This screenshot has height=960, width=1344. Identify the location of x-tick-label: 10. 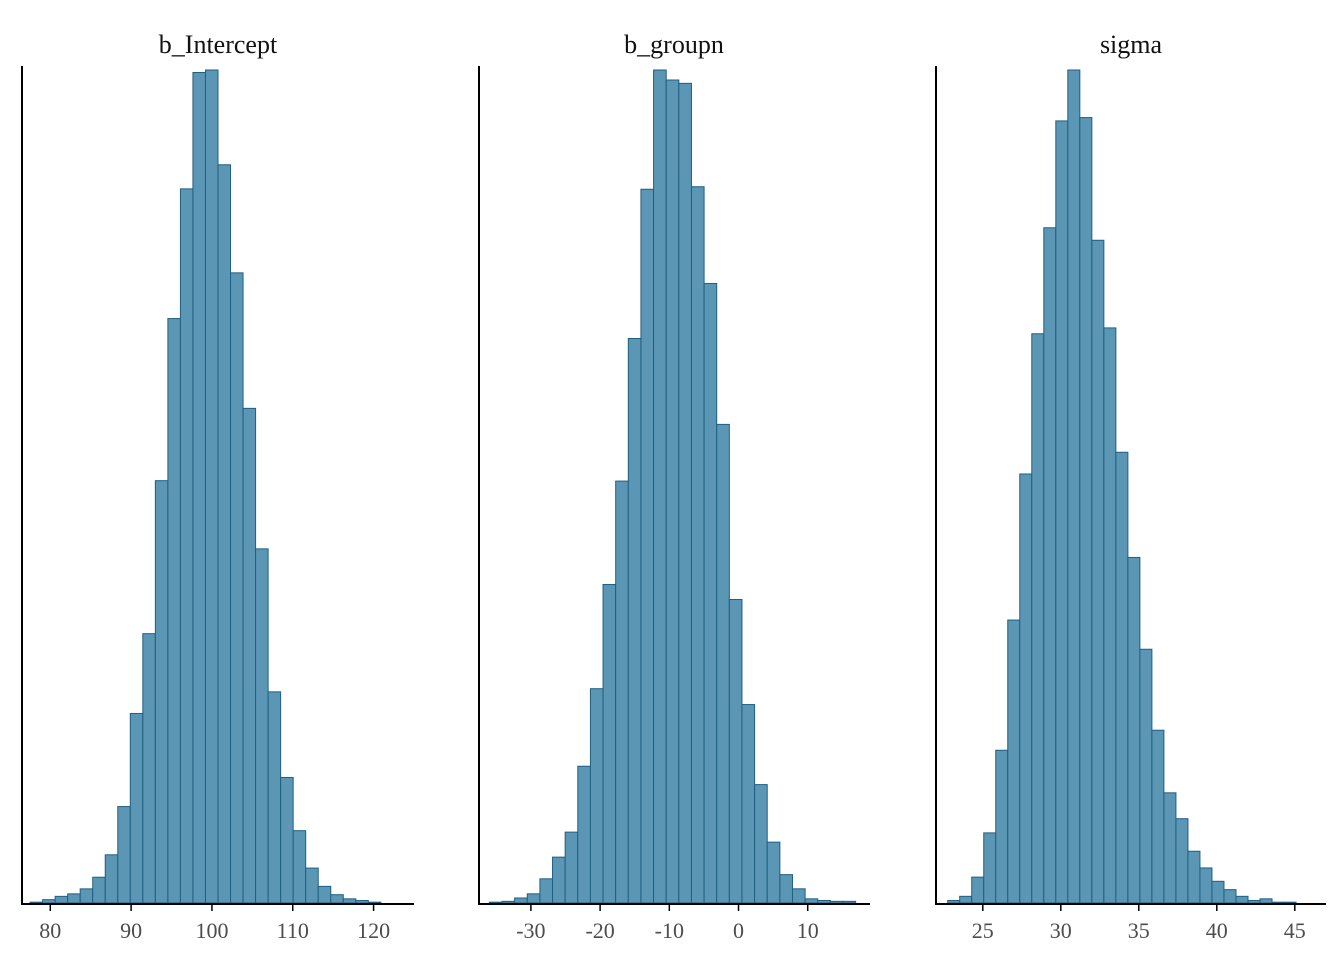
(808, 930).